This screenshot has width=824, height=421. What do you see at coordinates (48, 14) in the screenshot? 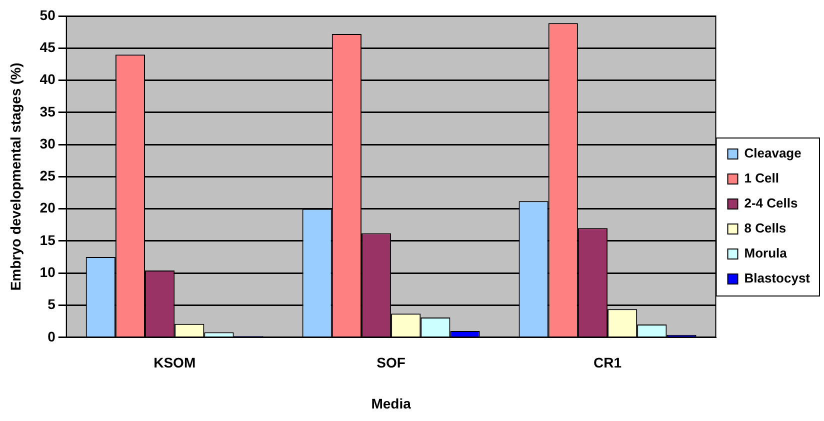
I see `y-tick-label: 50` at bounding box center [48, 14].